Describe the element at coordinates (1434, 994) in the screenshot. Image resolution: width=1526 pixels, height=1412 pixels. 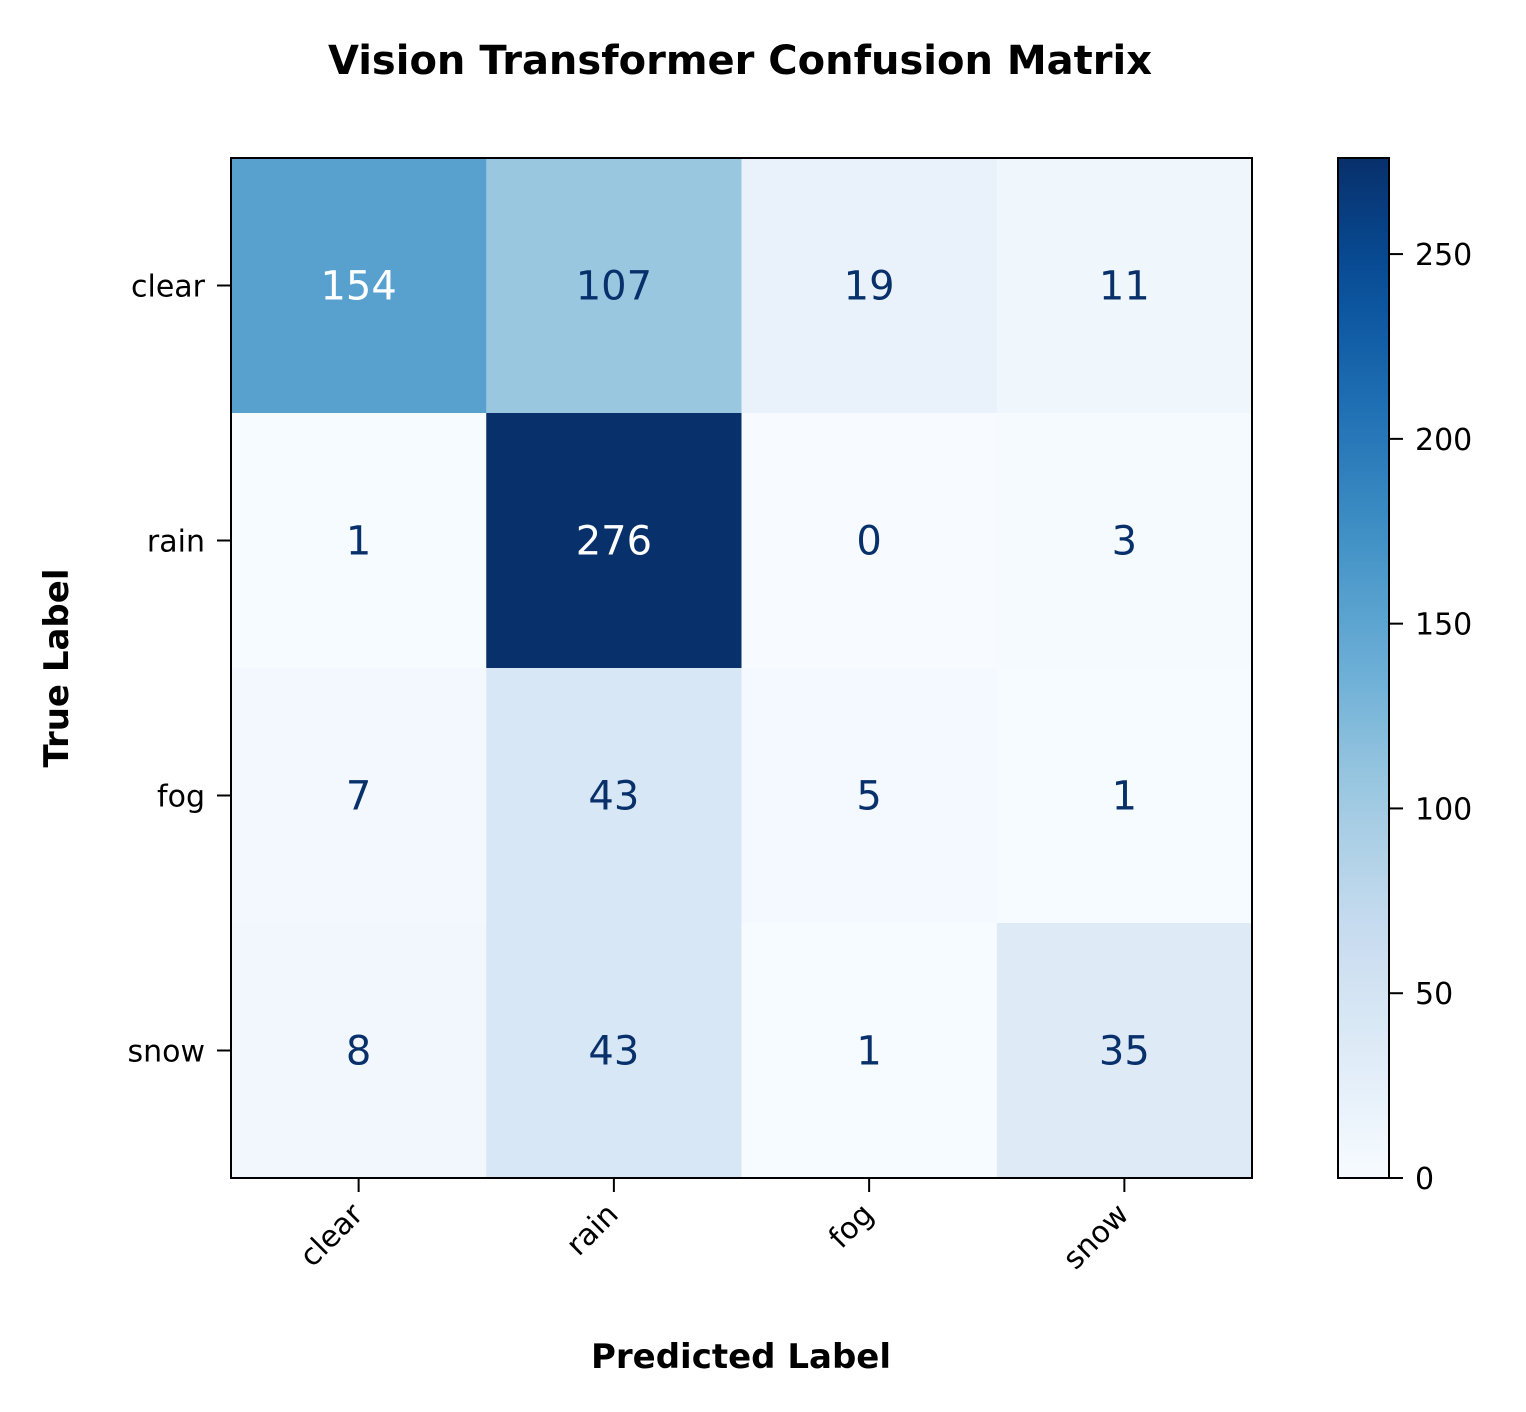
I see `colorbar-tick-label: 50` at that location.